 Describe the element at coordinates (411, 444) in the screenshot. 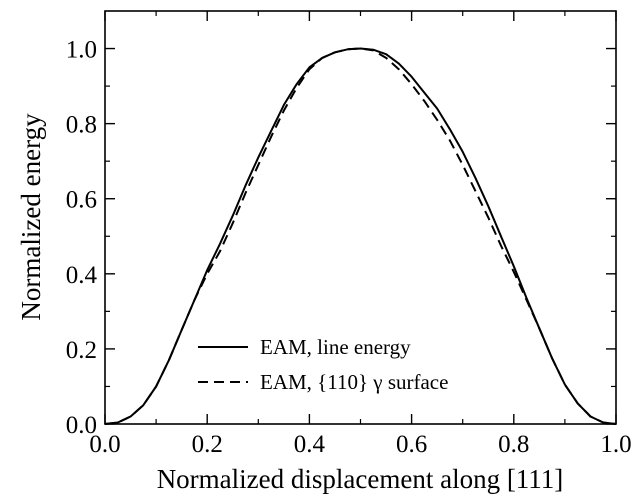

I see `x-tick-label: 0.6` at that location.